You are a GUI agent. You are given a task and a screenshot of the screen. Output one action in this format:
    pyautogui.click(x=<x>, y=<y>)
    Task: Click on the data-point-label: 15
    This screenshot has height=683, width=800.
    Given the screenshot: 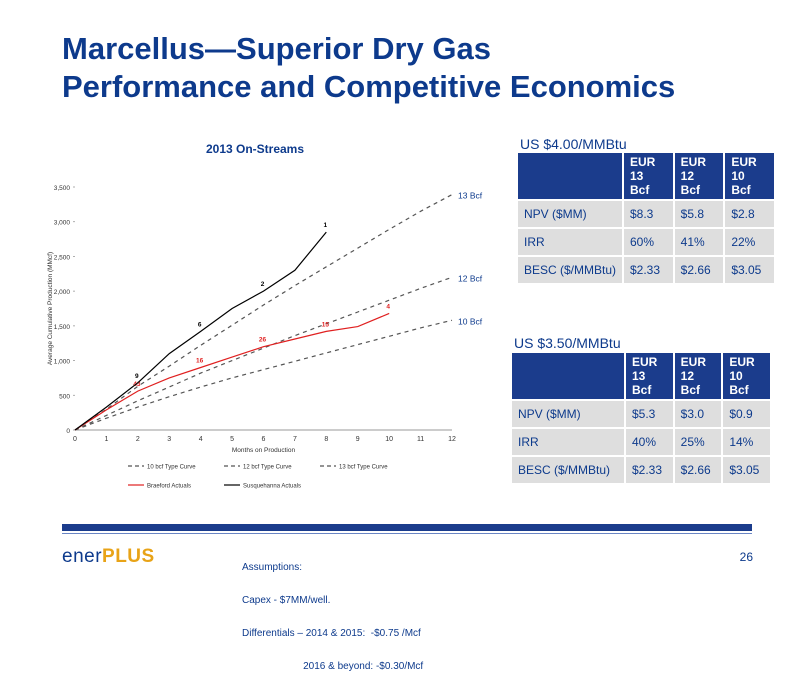 What is the action you would take?
    pyautogui.click(x=326, y=324)
    